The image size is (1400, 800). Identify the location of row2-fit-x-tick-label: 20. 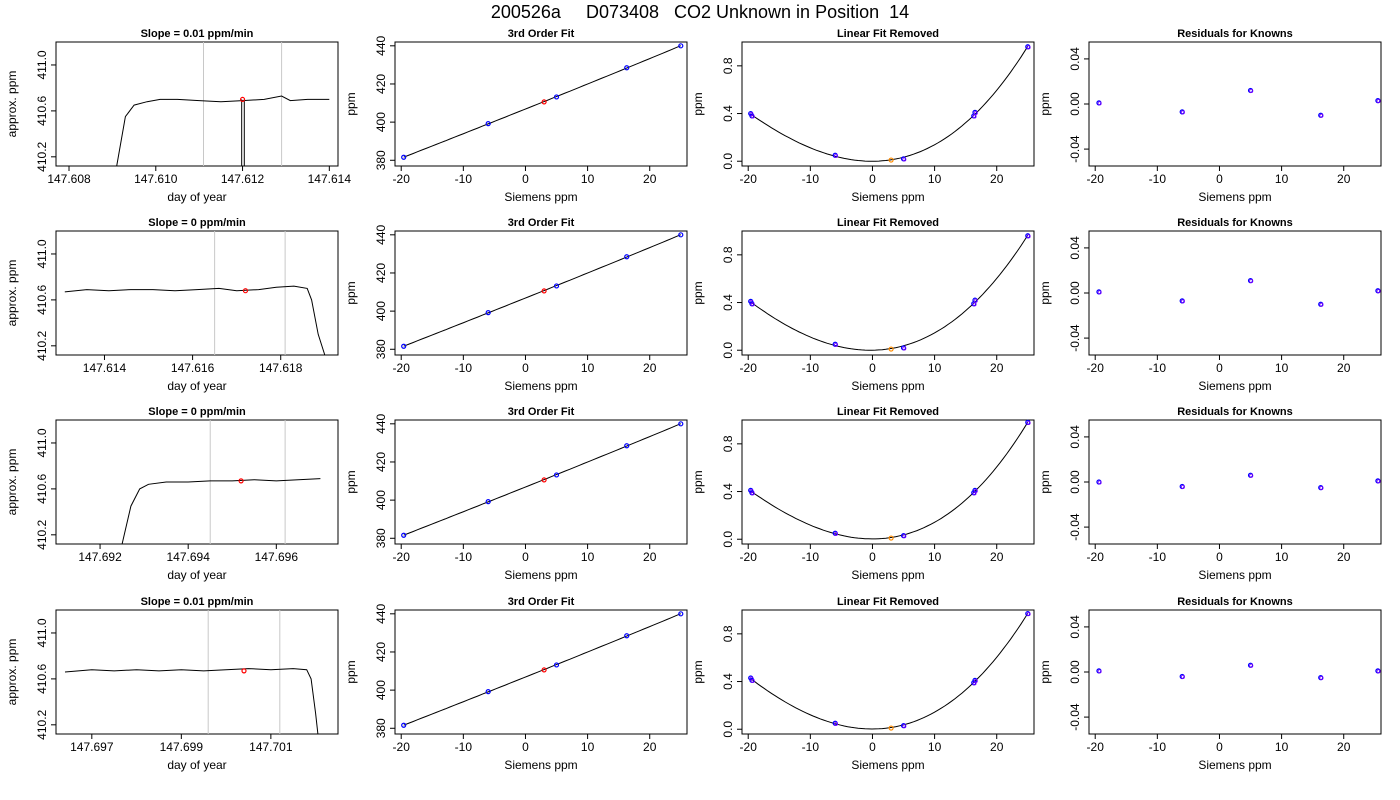
(650, 368).